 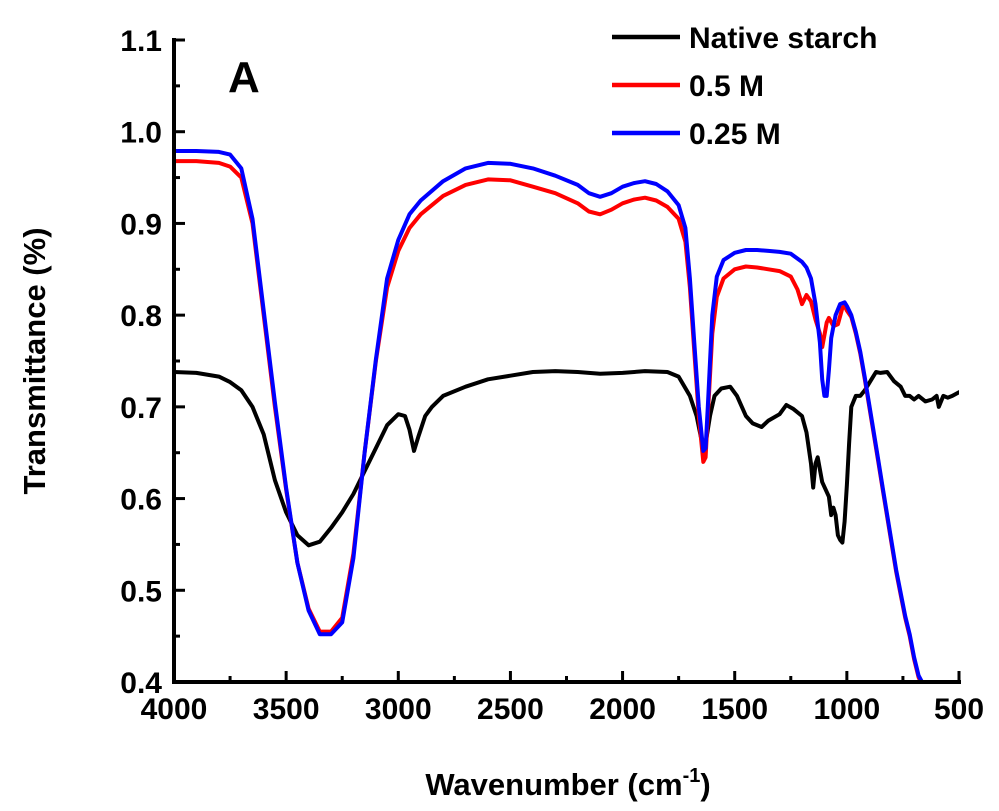 What do you see at coordinates (141, 224) in the screenshot?
I see `y-tick-label: 0.9` at bounding box center [141, 224].